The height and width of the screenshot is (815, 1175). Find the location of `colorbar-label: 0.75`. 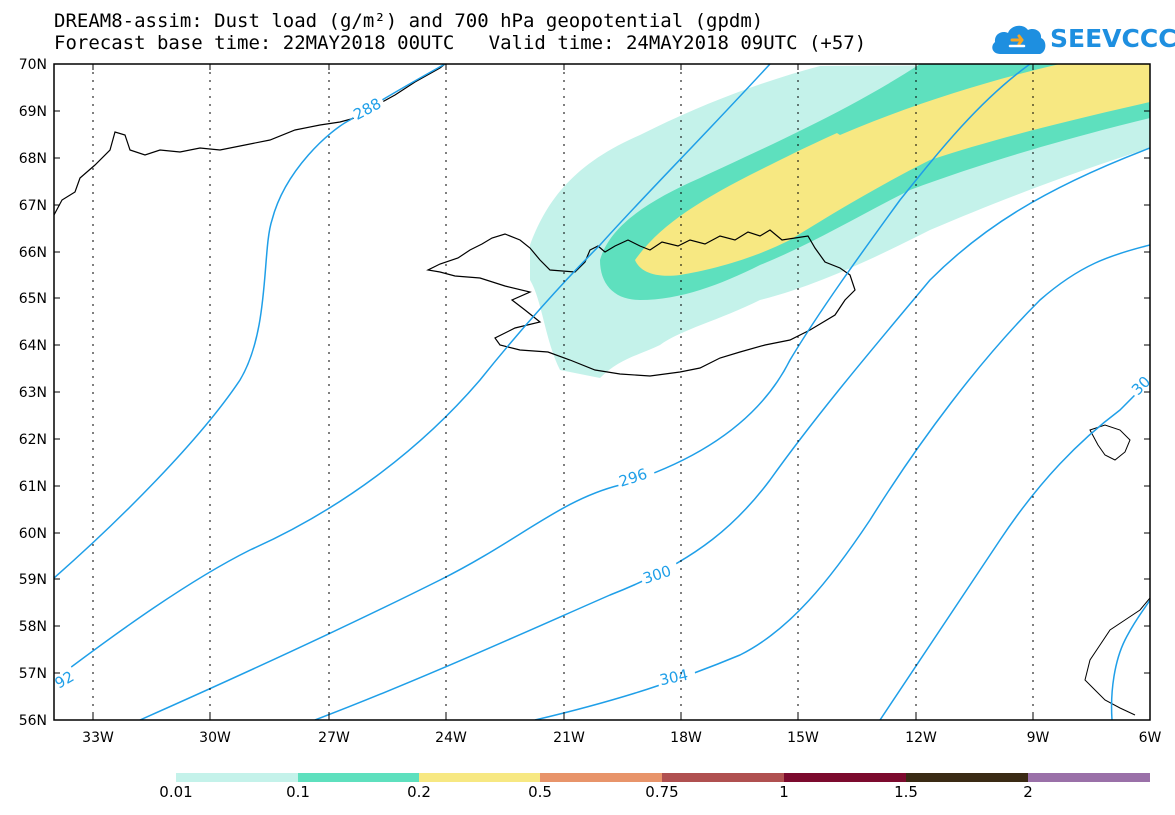

colorbar-label: 0.75 is located at coordinates (662, 792).